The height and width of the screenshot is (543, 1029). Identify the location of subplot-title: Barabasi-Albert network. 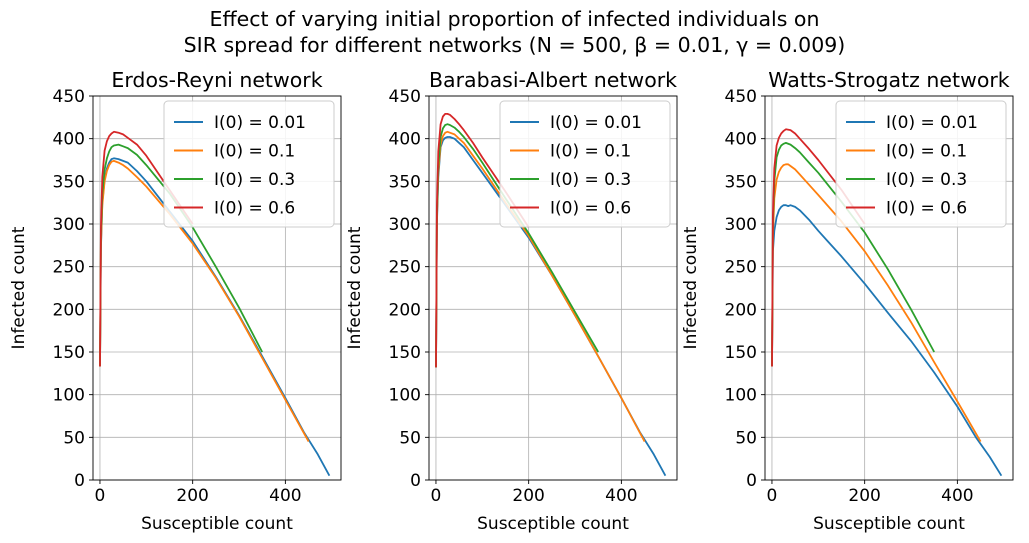
(553, 80).